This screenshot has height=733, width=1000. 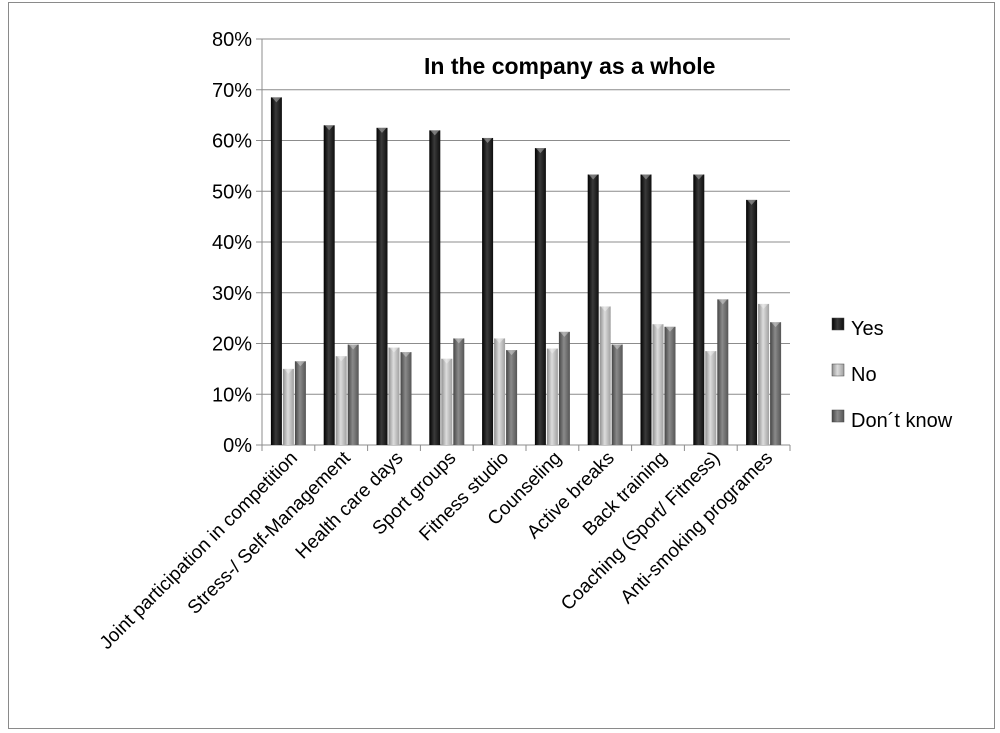 I want to click on y-tick-label: 50%, so click(x=232, y=192).